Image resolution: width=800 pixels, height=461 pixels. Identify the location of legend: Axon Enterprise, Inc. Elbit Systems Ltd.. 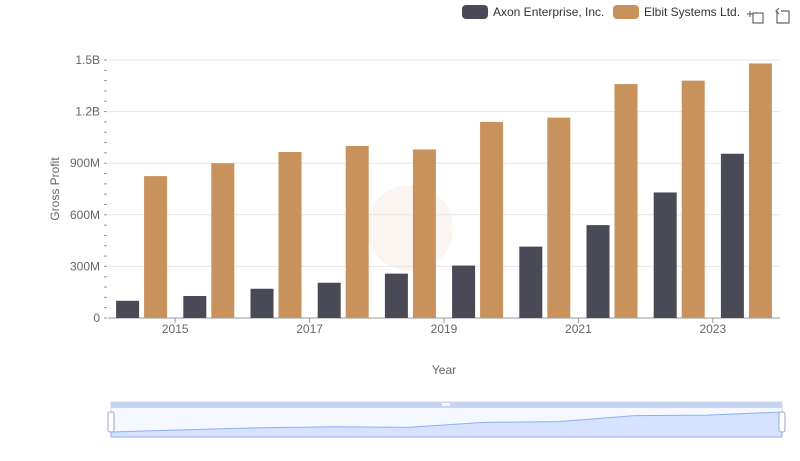
(601, 12).